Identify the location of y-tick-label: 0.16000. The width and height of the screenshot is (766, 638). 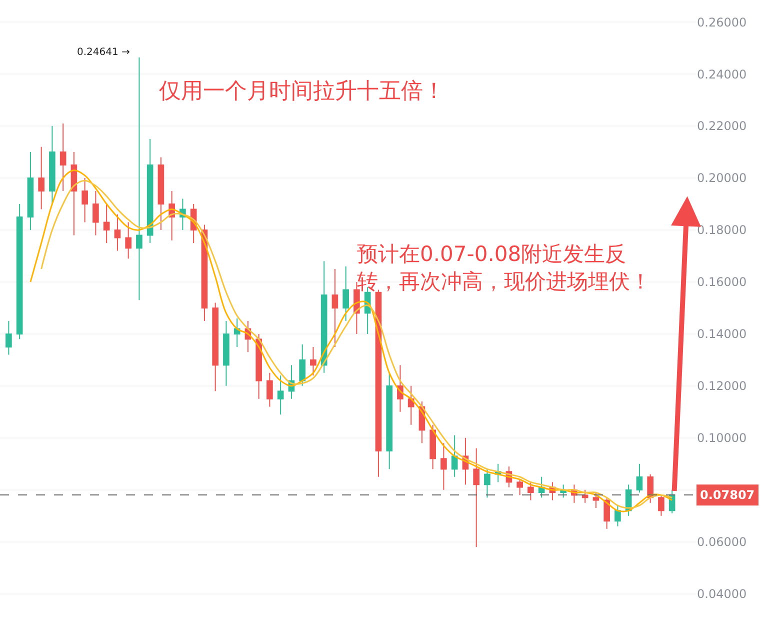
(722, 282).